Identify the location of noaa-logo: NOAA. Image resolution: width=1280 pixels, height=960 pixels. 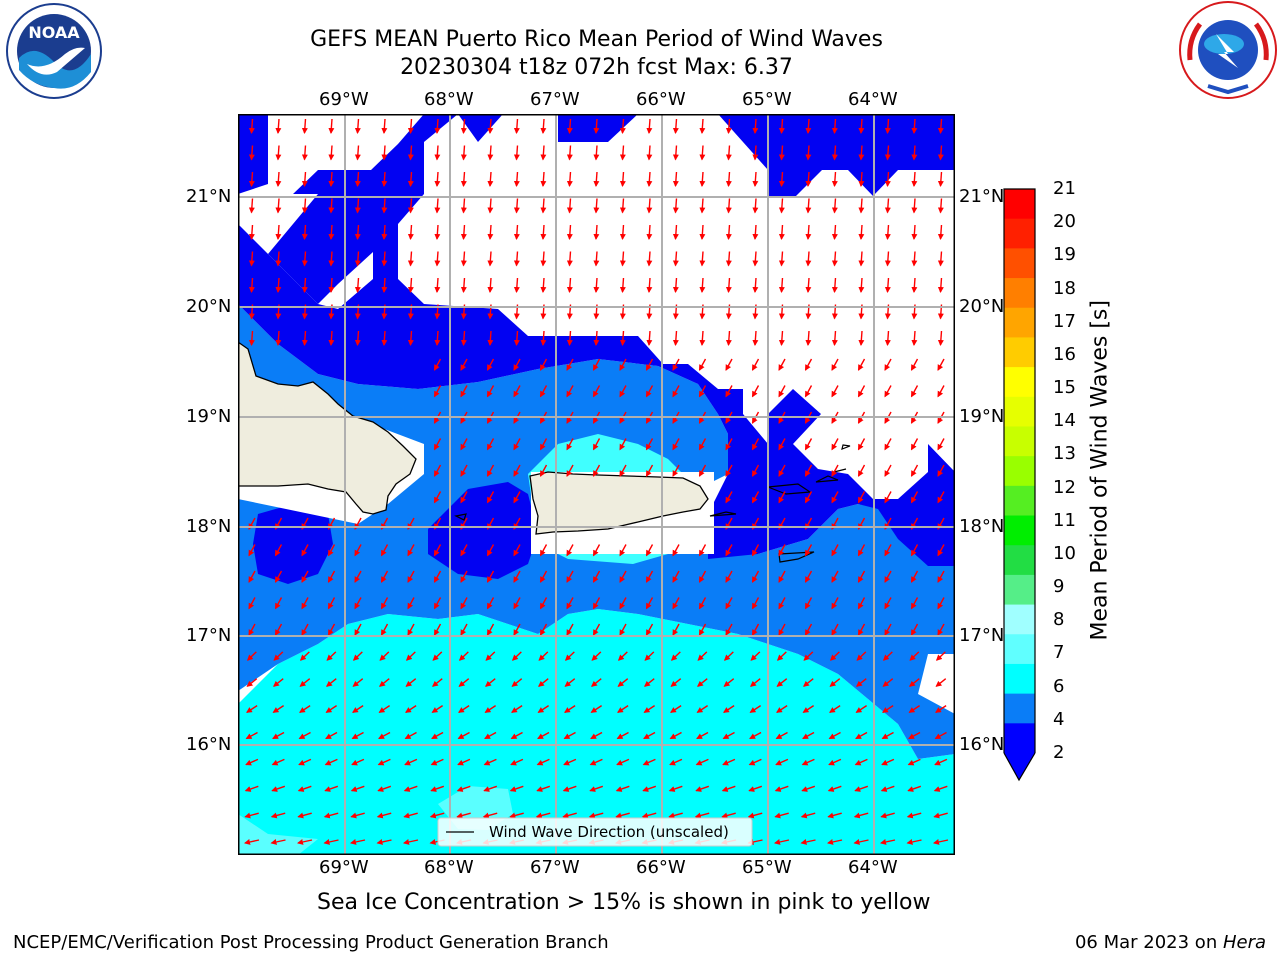
(54, 51).